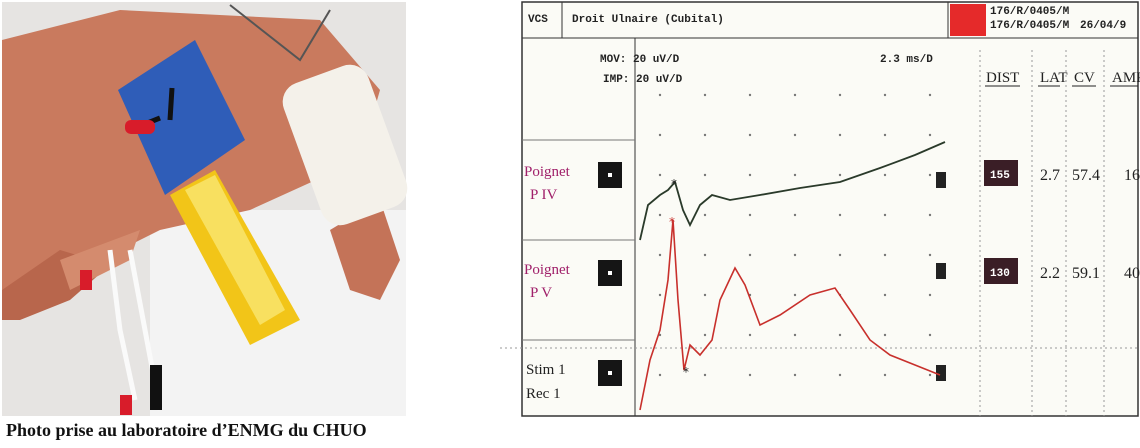  What do you see at coordinates (543, 394) in the screenshot?
I see `rec: Rec 1` at bounding box center [543, 394].